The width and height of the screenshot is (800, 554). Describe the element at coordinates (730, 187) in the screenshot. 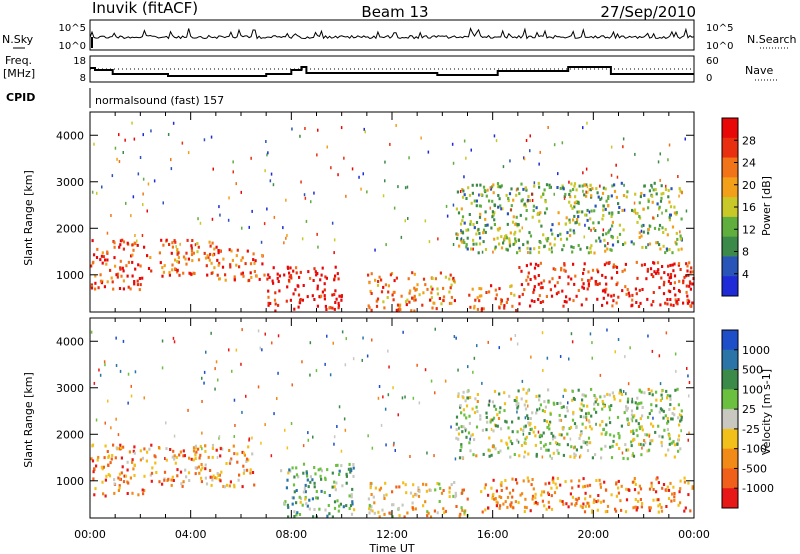

I see `colorbar-segment` at that location.